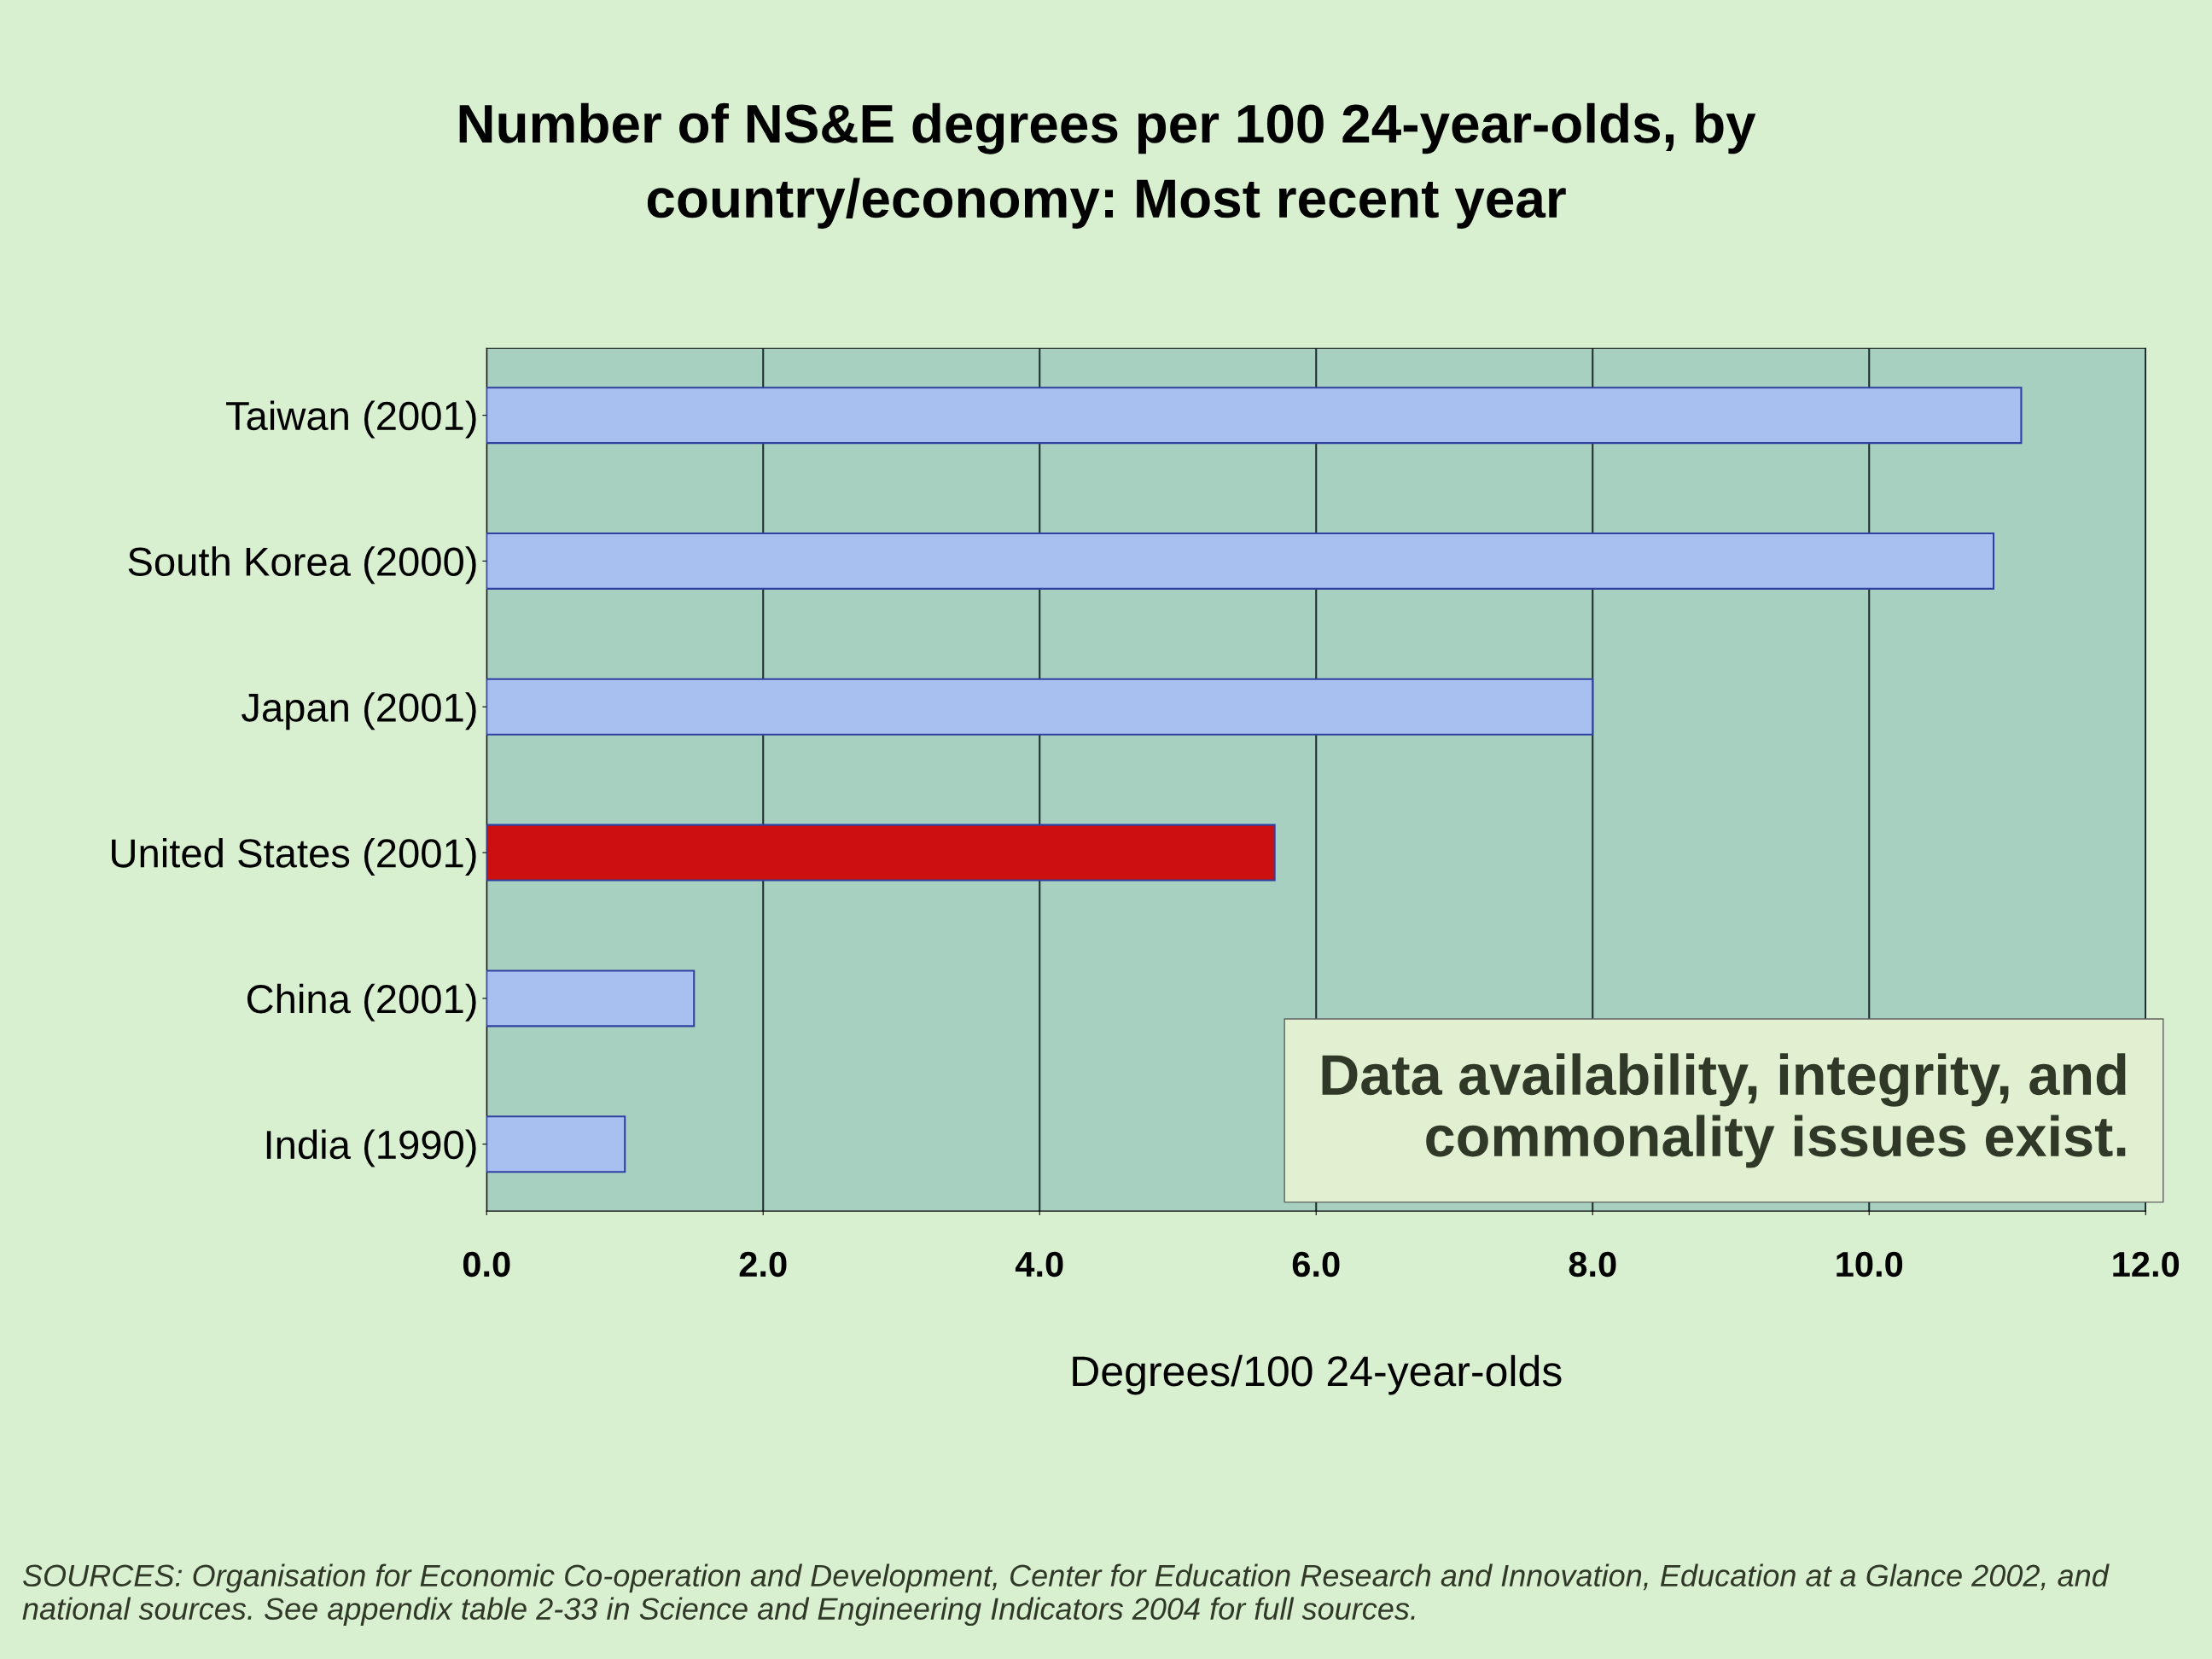 This screenshot has height=1659, width=2212. I want to click on chart-title: Number of NS&E degrees per 100 24-year-olds, by country/economy: Most recent year, so click(1107, 165).